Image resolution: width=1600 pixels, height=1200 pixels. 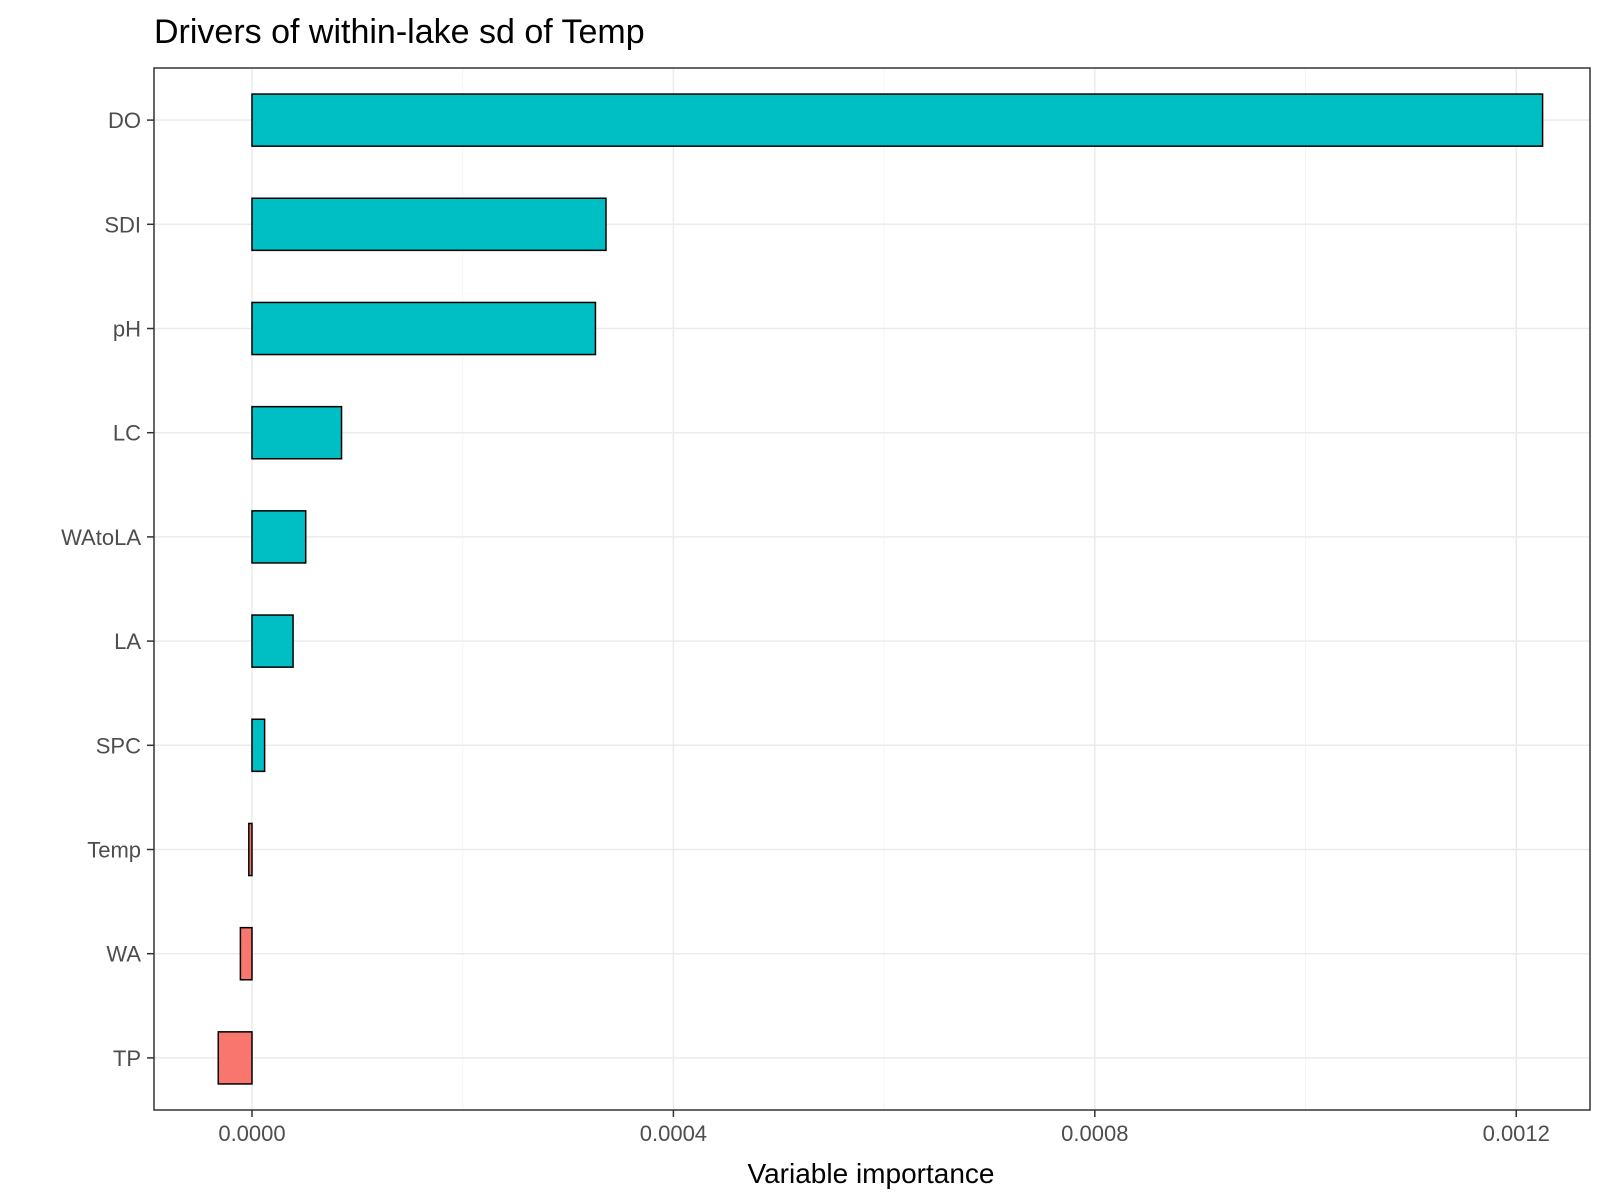 What do you see at coordinates (250, 849) in the screenshot?
I see `bar-temp` at bounding box center [250, 849].